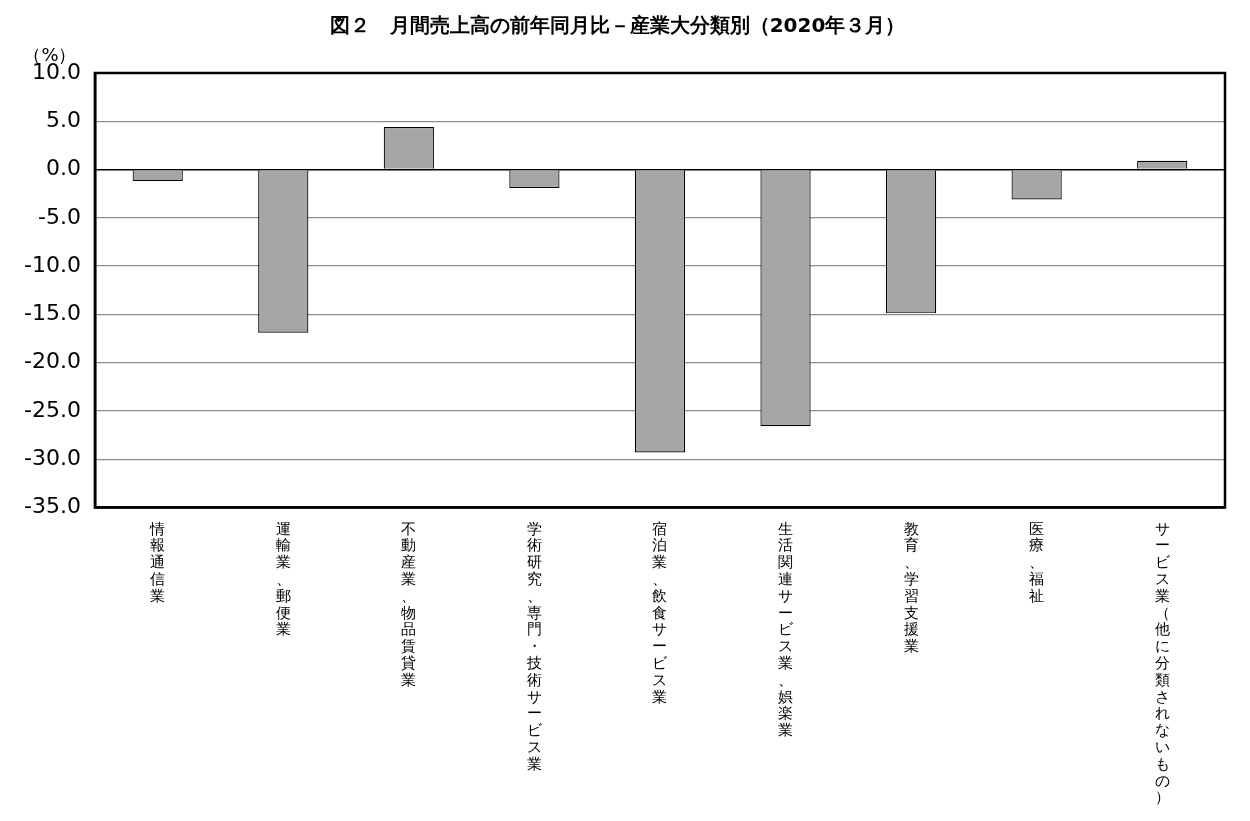 The width and height of the screenshot is (1250, 821). What do you see at coordinates (1037, 562) in the screenshot?
I see `x-tick-label: 医療、福祉` at bounding box center [1037, 562].